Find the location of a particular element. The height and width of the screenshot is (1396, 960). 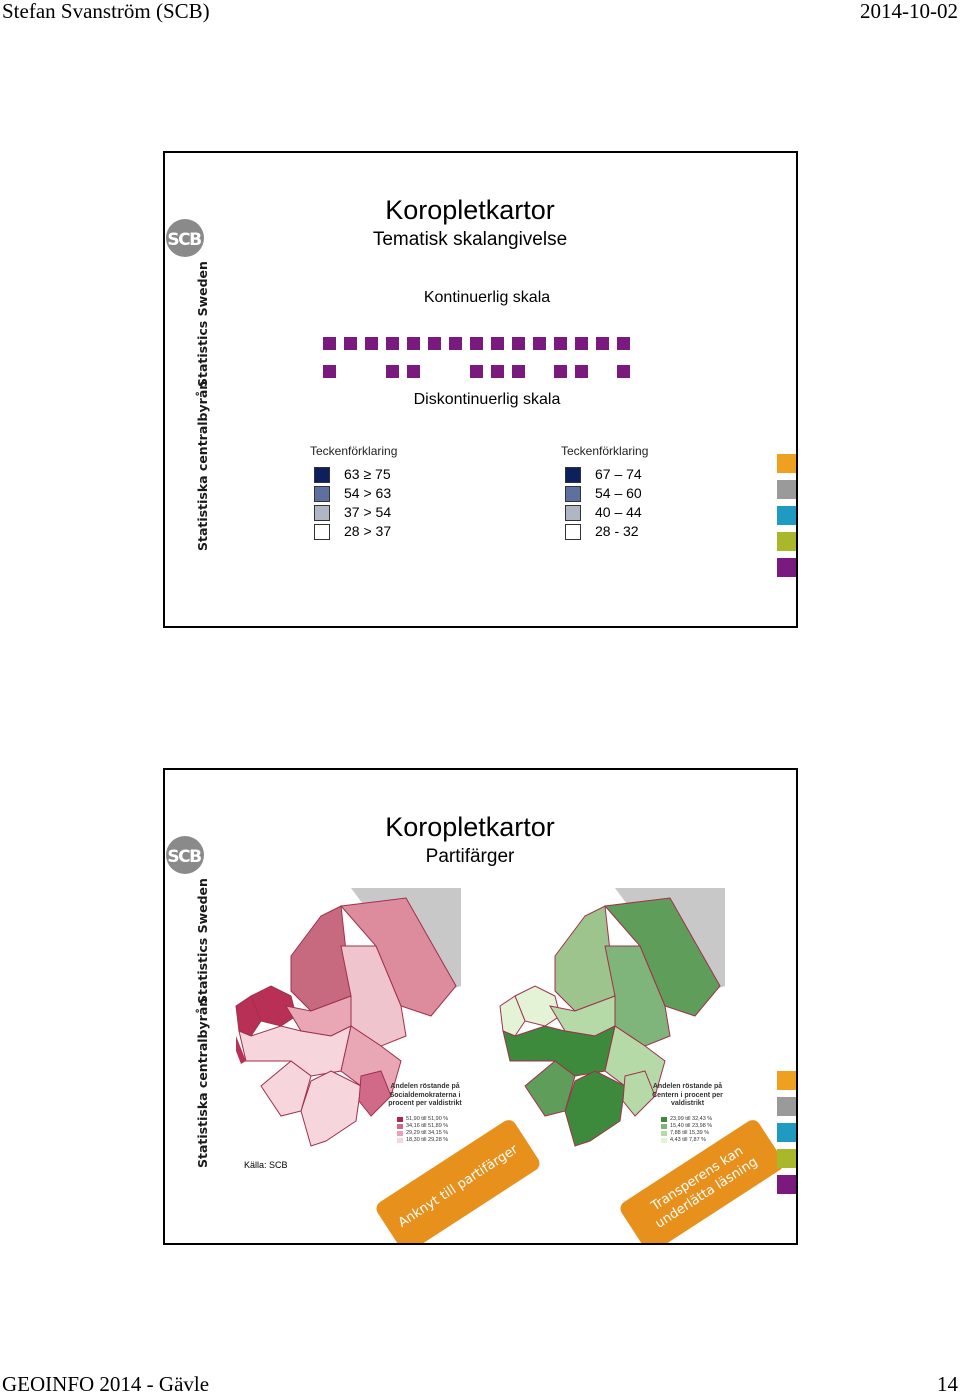

logo-text: SCB is located at coordinates (184, 240).